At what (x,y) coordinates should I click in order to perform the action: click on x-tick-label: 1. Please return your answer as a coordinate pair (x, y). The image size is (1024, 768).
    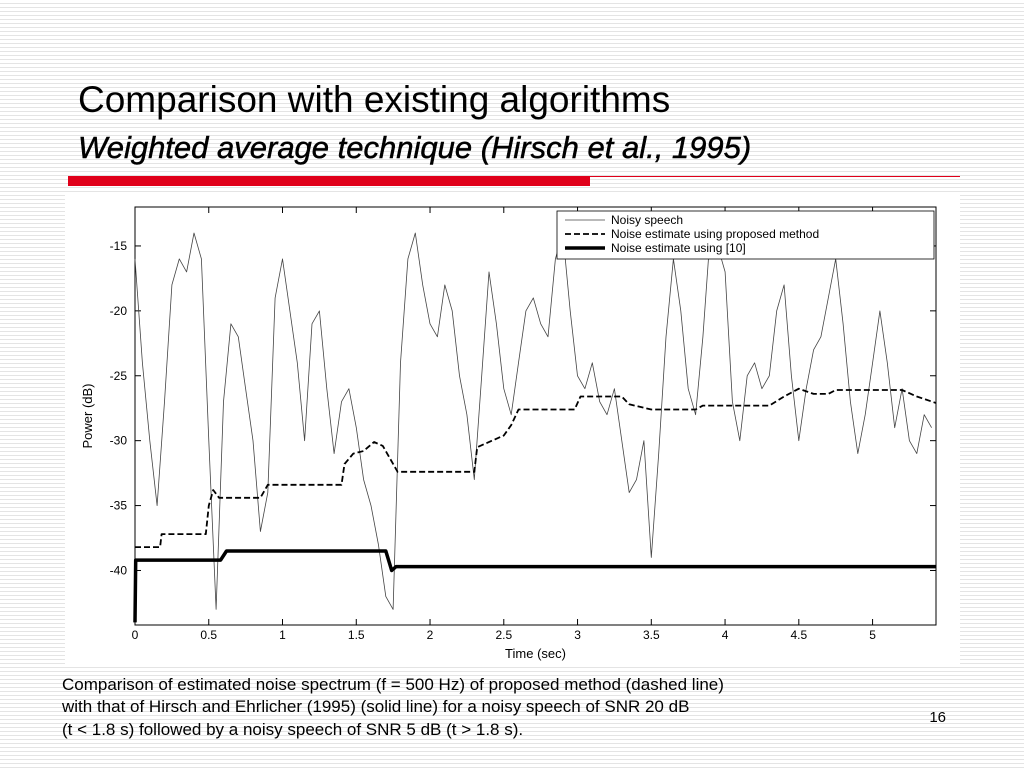
    Looking at the image, I should click on (282, 635).